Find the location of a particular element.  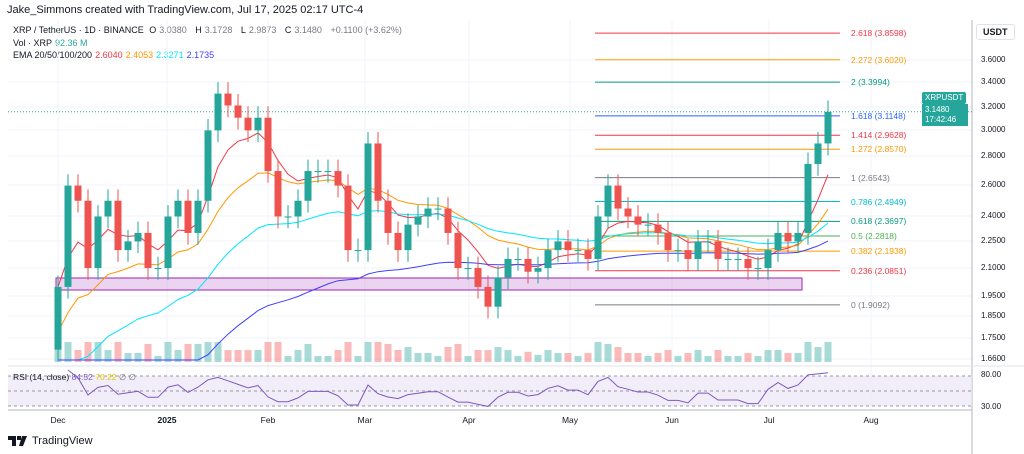

time-label: May is located at coordinates (570, 420).